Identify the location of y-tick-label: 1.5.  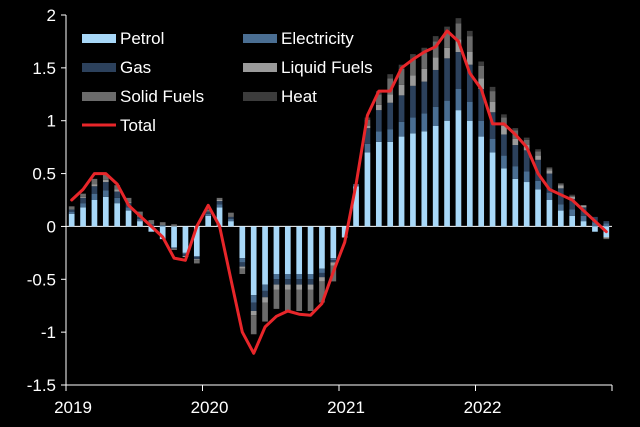
(44, 68).